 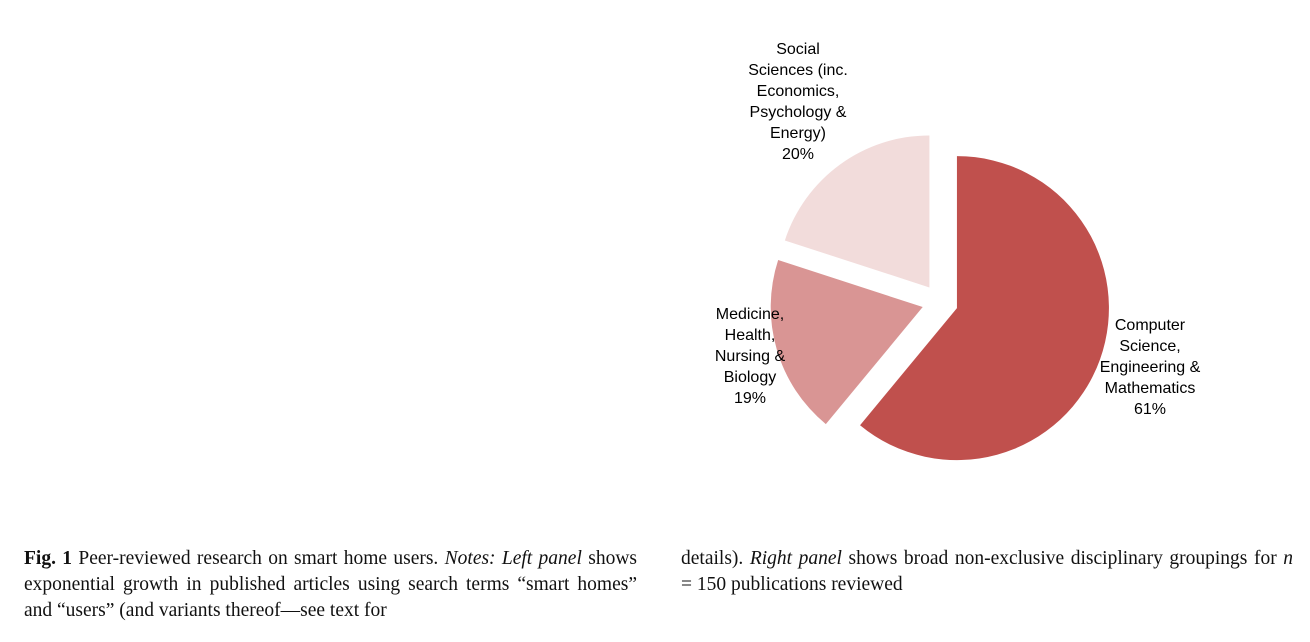 I want to click on pie-slice-medicine, so click(x=846, y=342).